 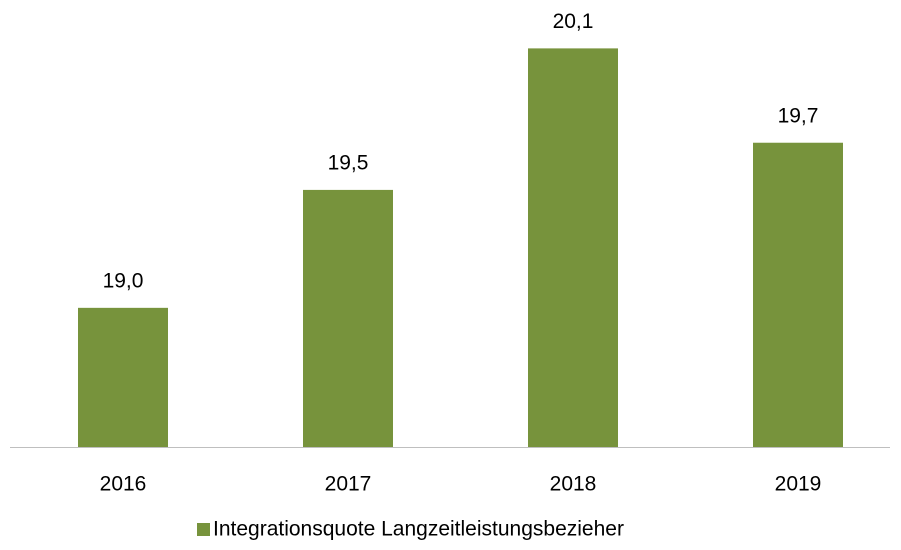 What do you see at coordinates (573, 21) in the screenshot?
I see `data-label: 20,1` at bounding box center [573, 21].